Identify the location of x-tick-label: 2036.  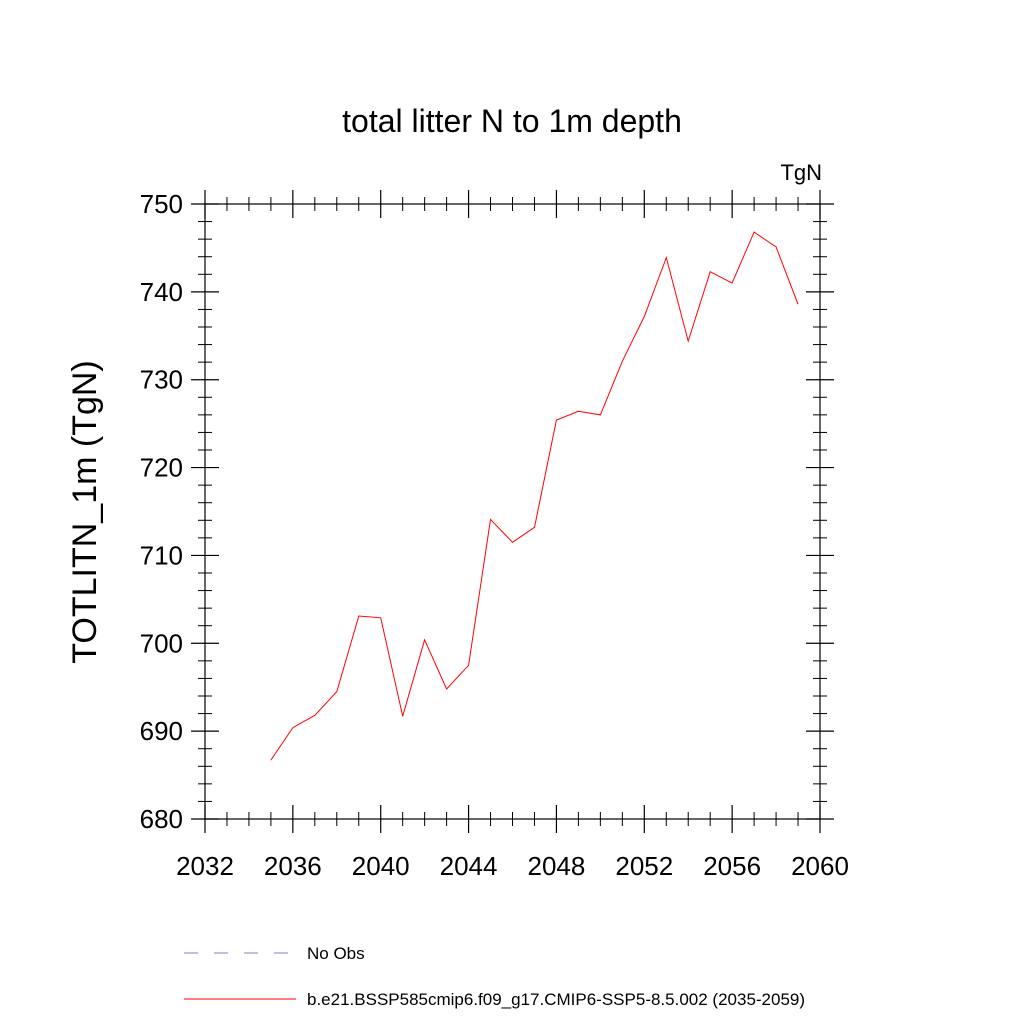
(293, 866).